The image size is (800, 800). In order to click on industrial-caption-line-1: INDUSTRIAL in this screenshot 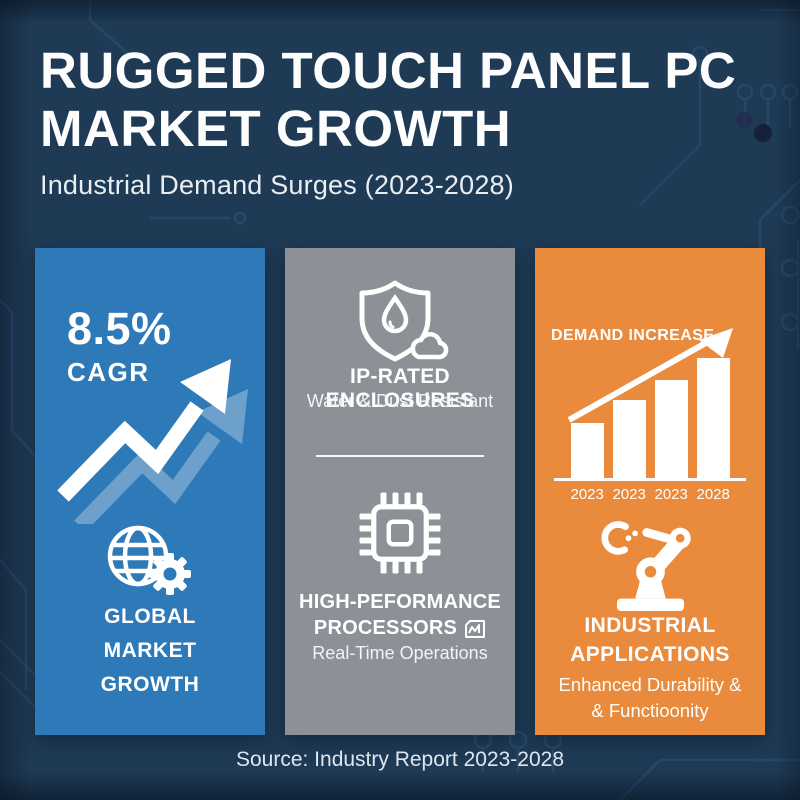, I will do `click(650, 625)`.